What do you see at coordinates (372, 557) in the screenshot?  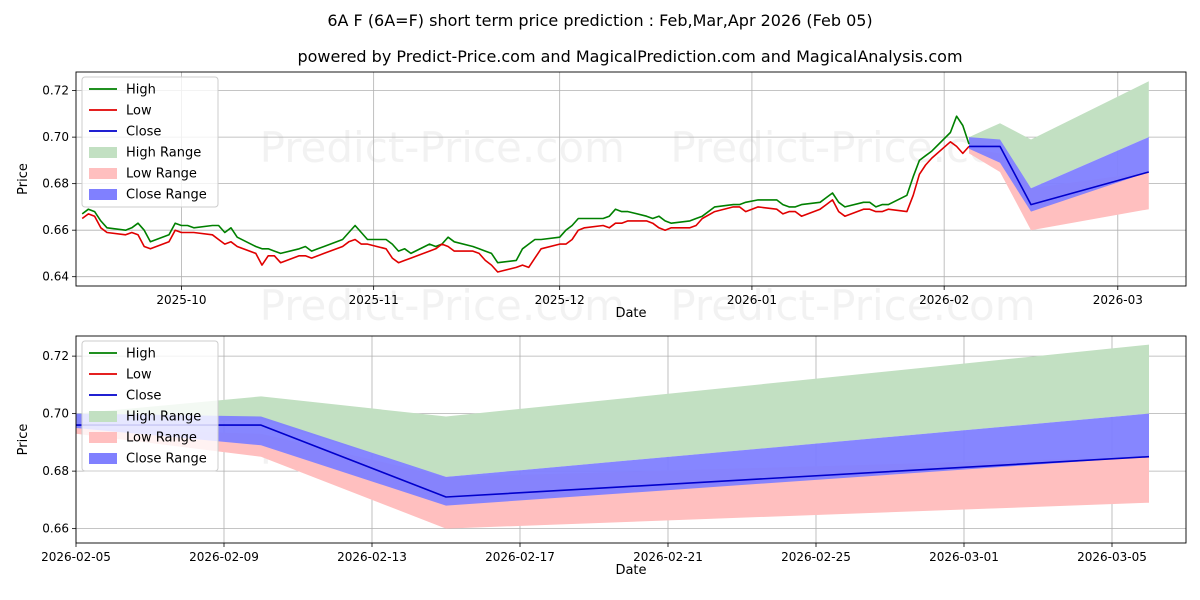 I see `x-tick-label: 2026-02-13` at bounding box center [372, 557].